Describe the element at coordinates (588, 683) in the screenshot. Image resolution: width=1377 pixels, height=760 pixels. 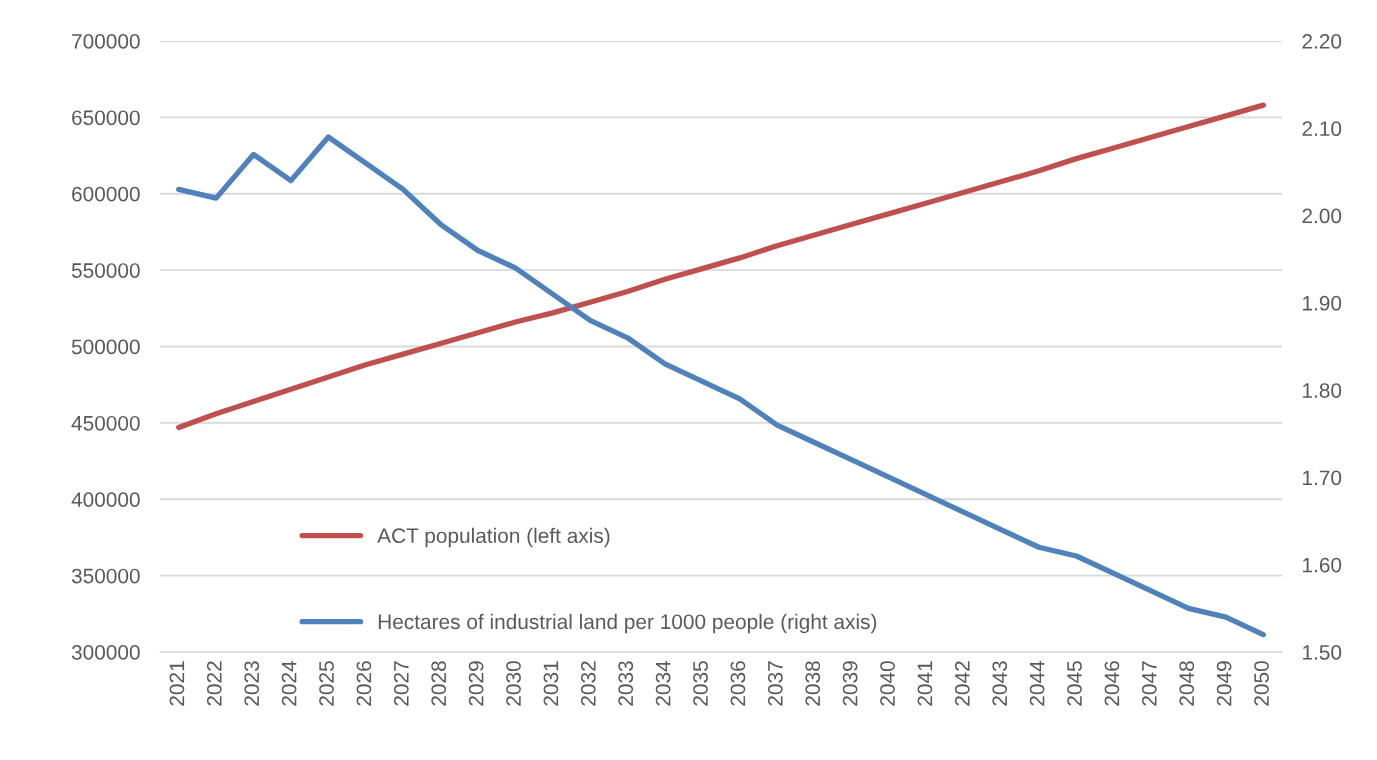
I see `x-tick-label: 2032` at that location.